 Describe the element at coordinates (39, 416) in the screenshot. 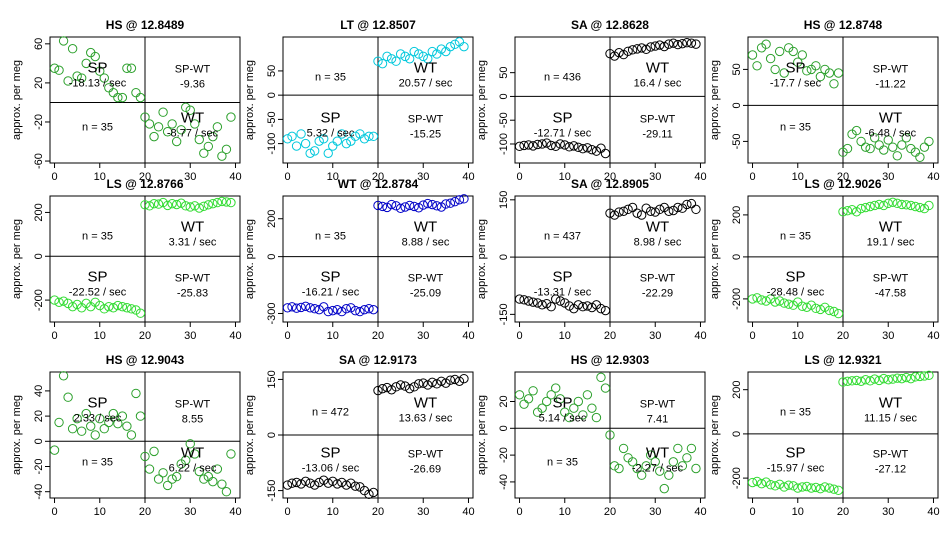

I see `y-tick-label: 20` at that location.